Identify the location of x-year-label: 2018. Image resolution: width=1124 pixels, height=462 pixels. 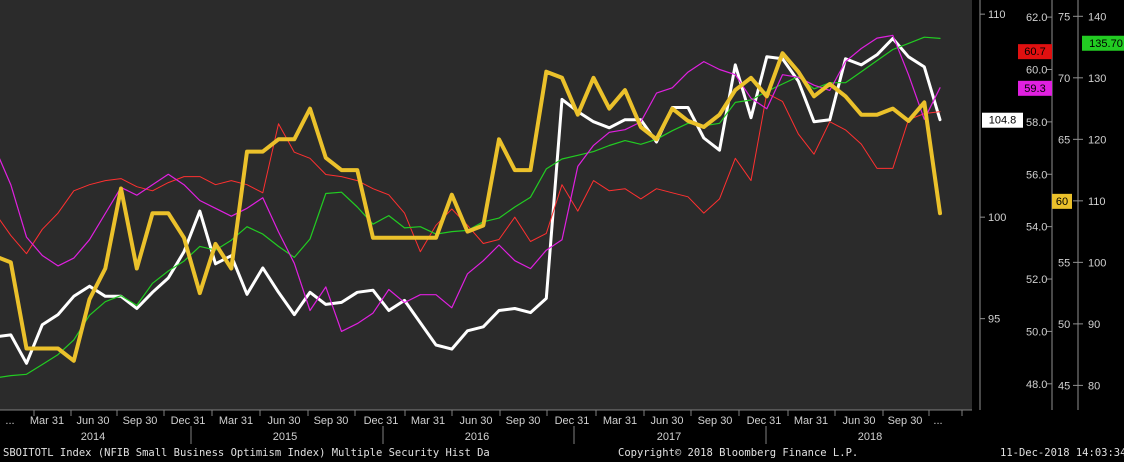
(870, 437).